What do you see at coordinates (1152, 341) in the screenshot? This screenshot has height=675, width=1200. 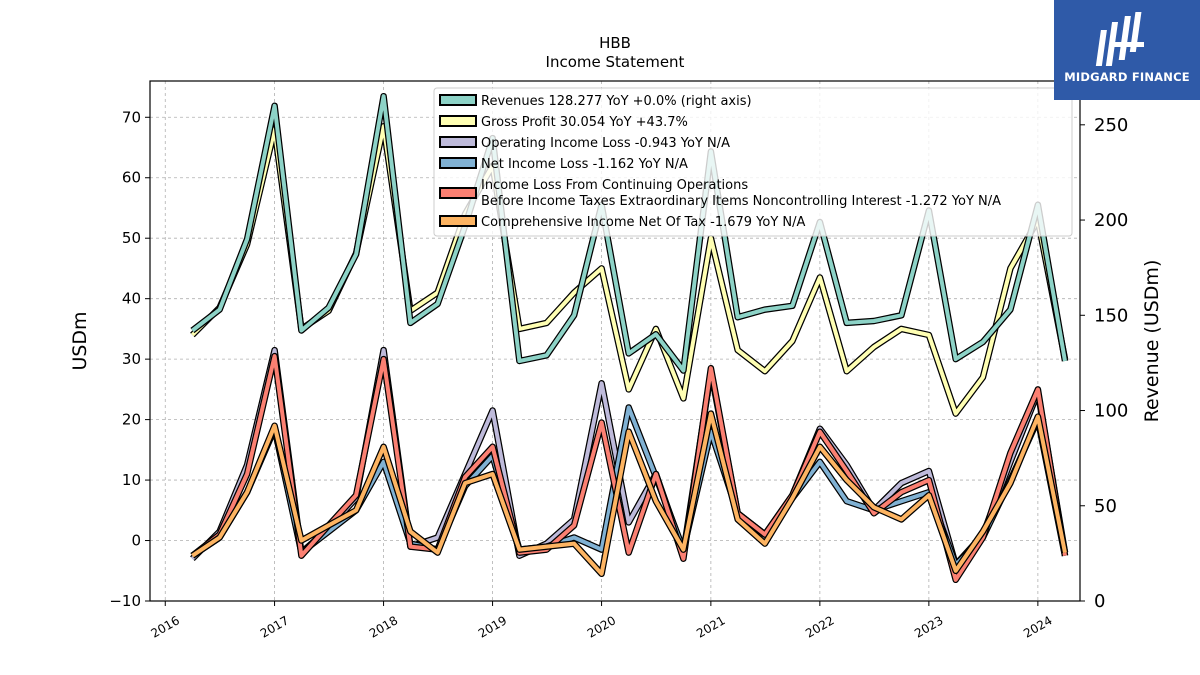 I see `y-axis-right-label: Revenue (USDm)` at bounding box center [1152, 341].